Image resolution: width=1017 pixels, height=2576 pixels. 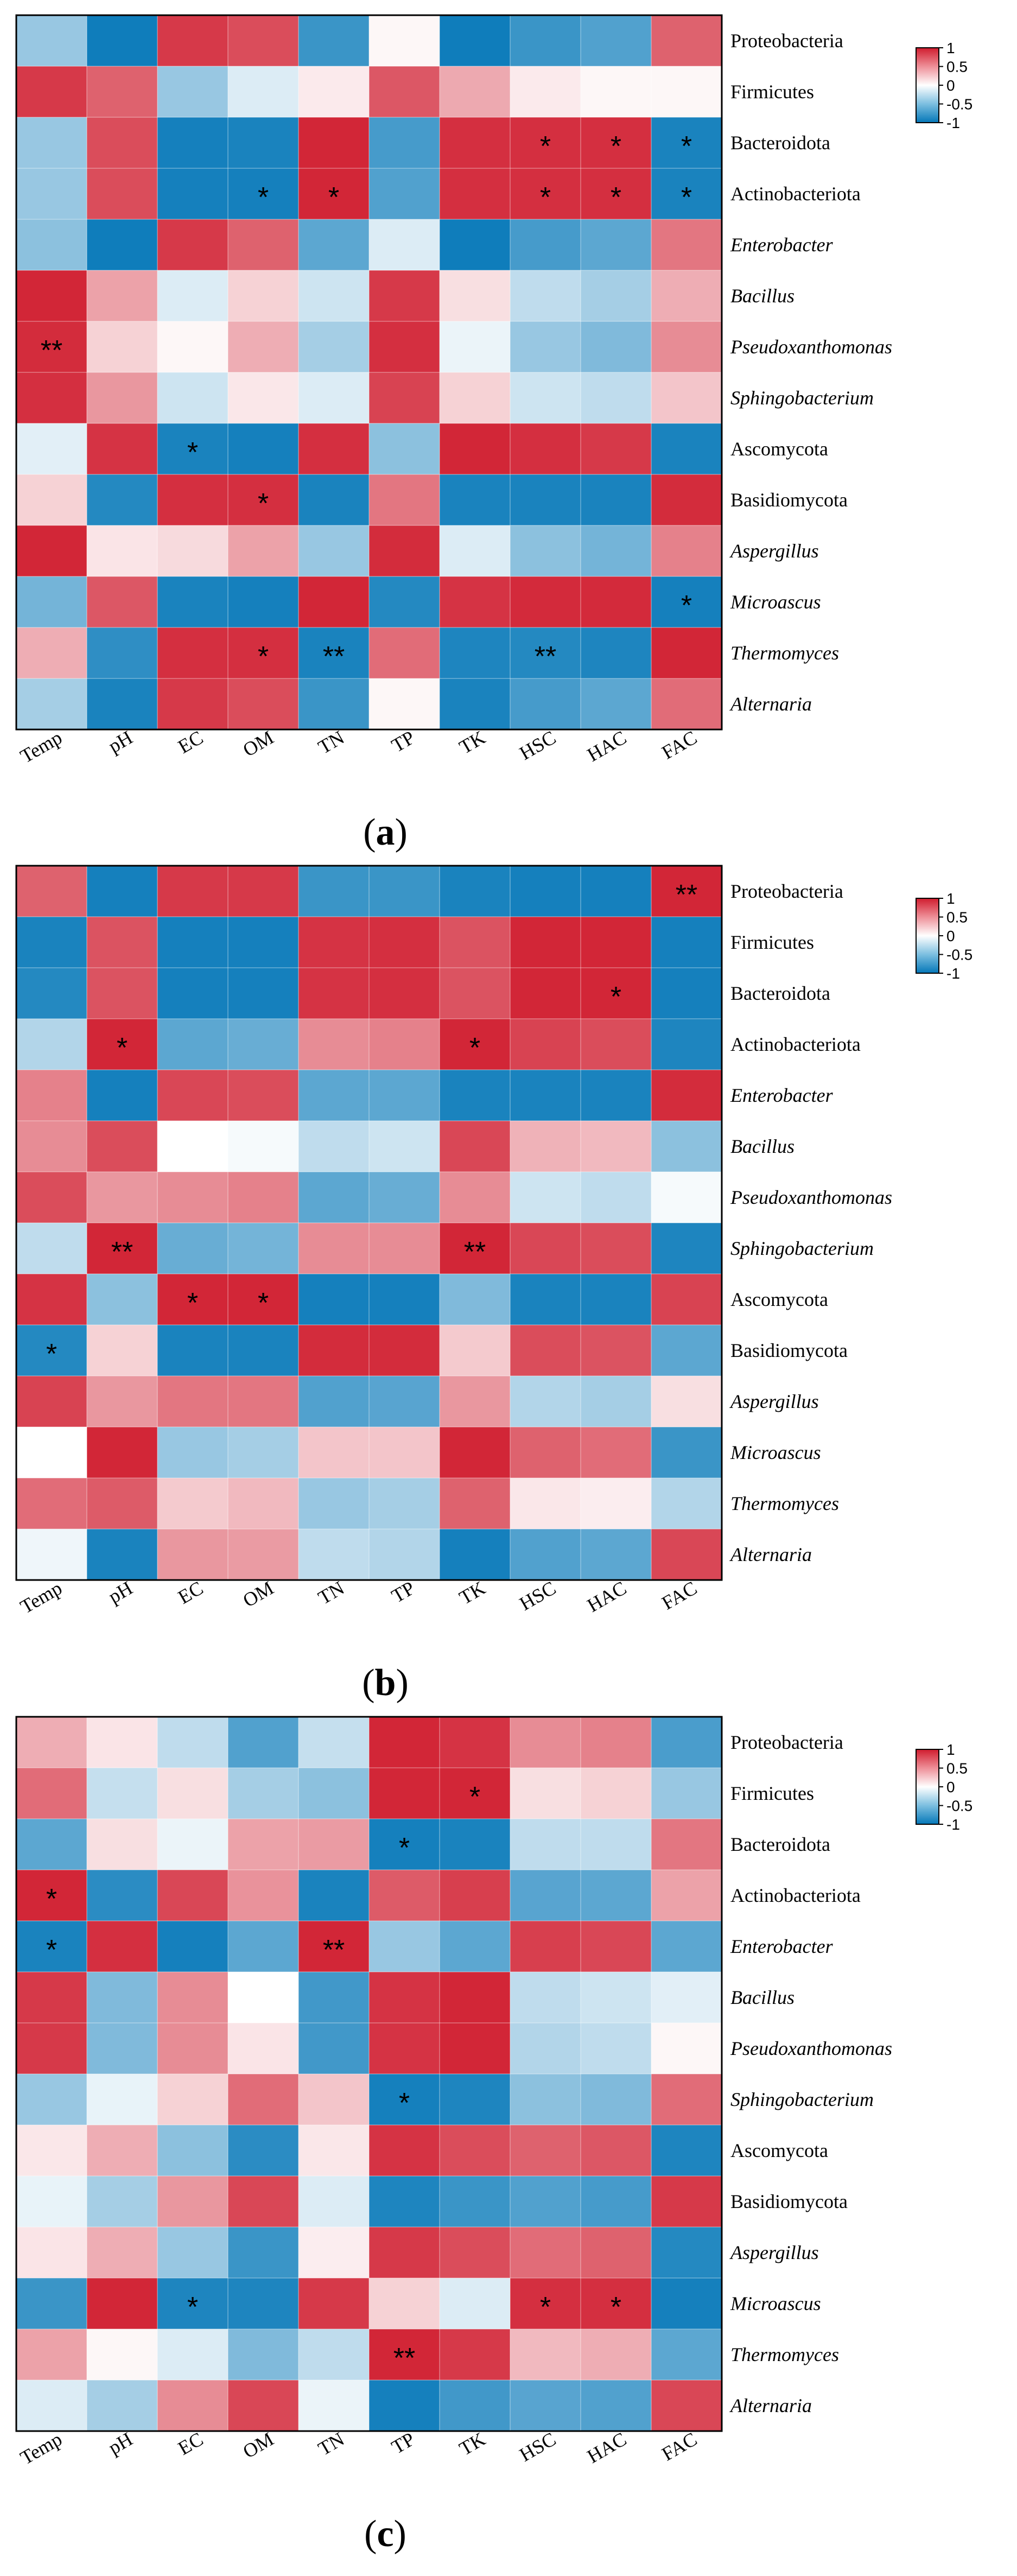 I want to click on row-label: Bacteroidota, so click(x=780, y=143).